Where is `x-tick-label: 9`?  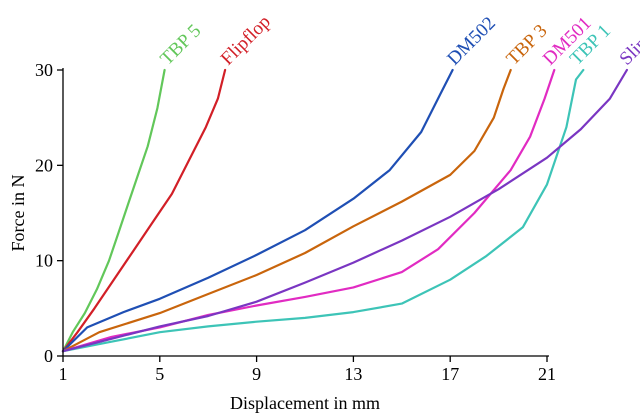
x-tick-label: 9 is located at coordinates (256, 374).